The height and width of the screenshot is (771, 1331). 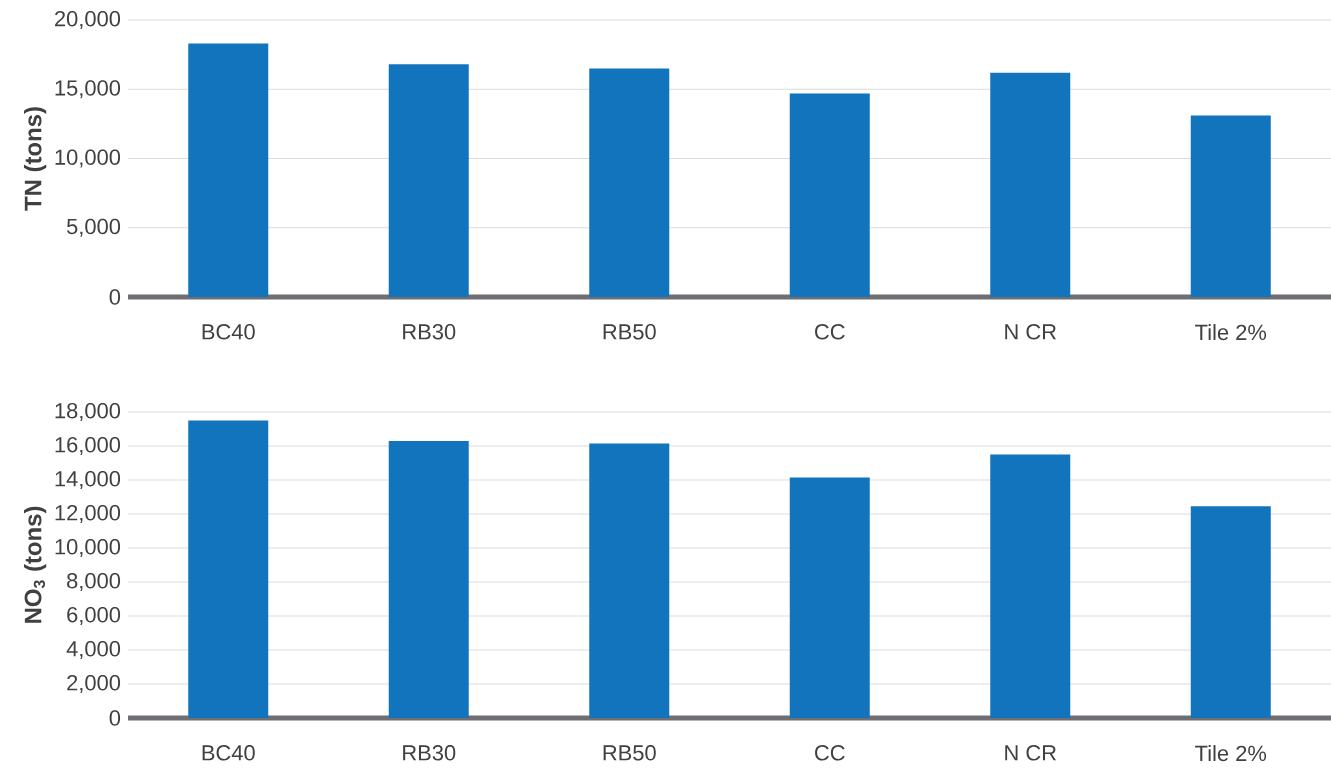 What do you see at coordinates (88, 412) in the screenshot?
I see `y-tick-label: 18,000` at bounding box center [88, 412].